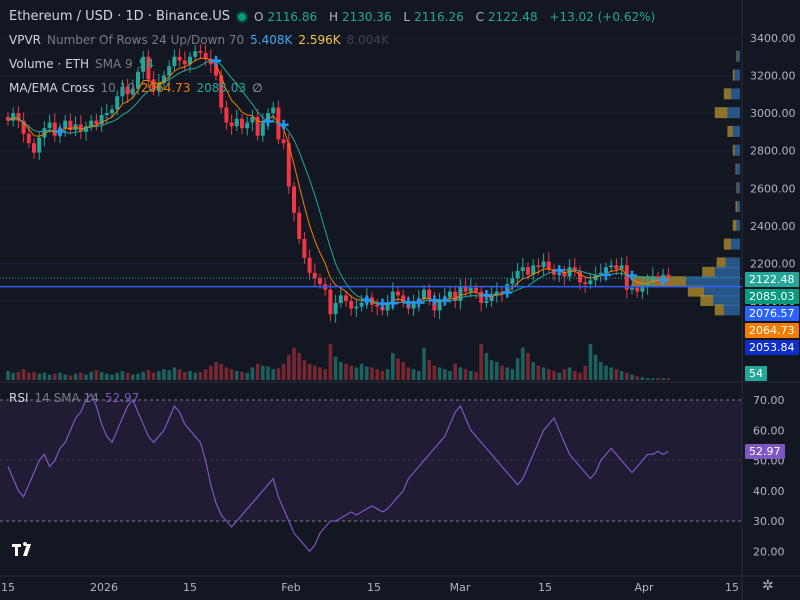  Describe the element at coordinates (756, 373) in the screenshot. I see `price-tag: 54` at that location.